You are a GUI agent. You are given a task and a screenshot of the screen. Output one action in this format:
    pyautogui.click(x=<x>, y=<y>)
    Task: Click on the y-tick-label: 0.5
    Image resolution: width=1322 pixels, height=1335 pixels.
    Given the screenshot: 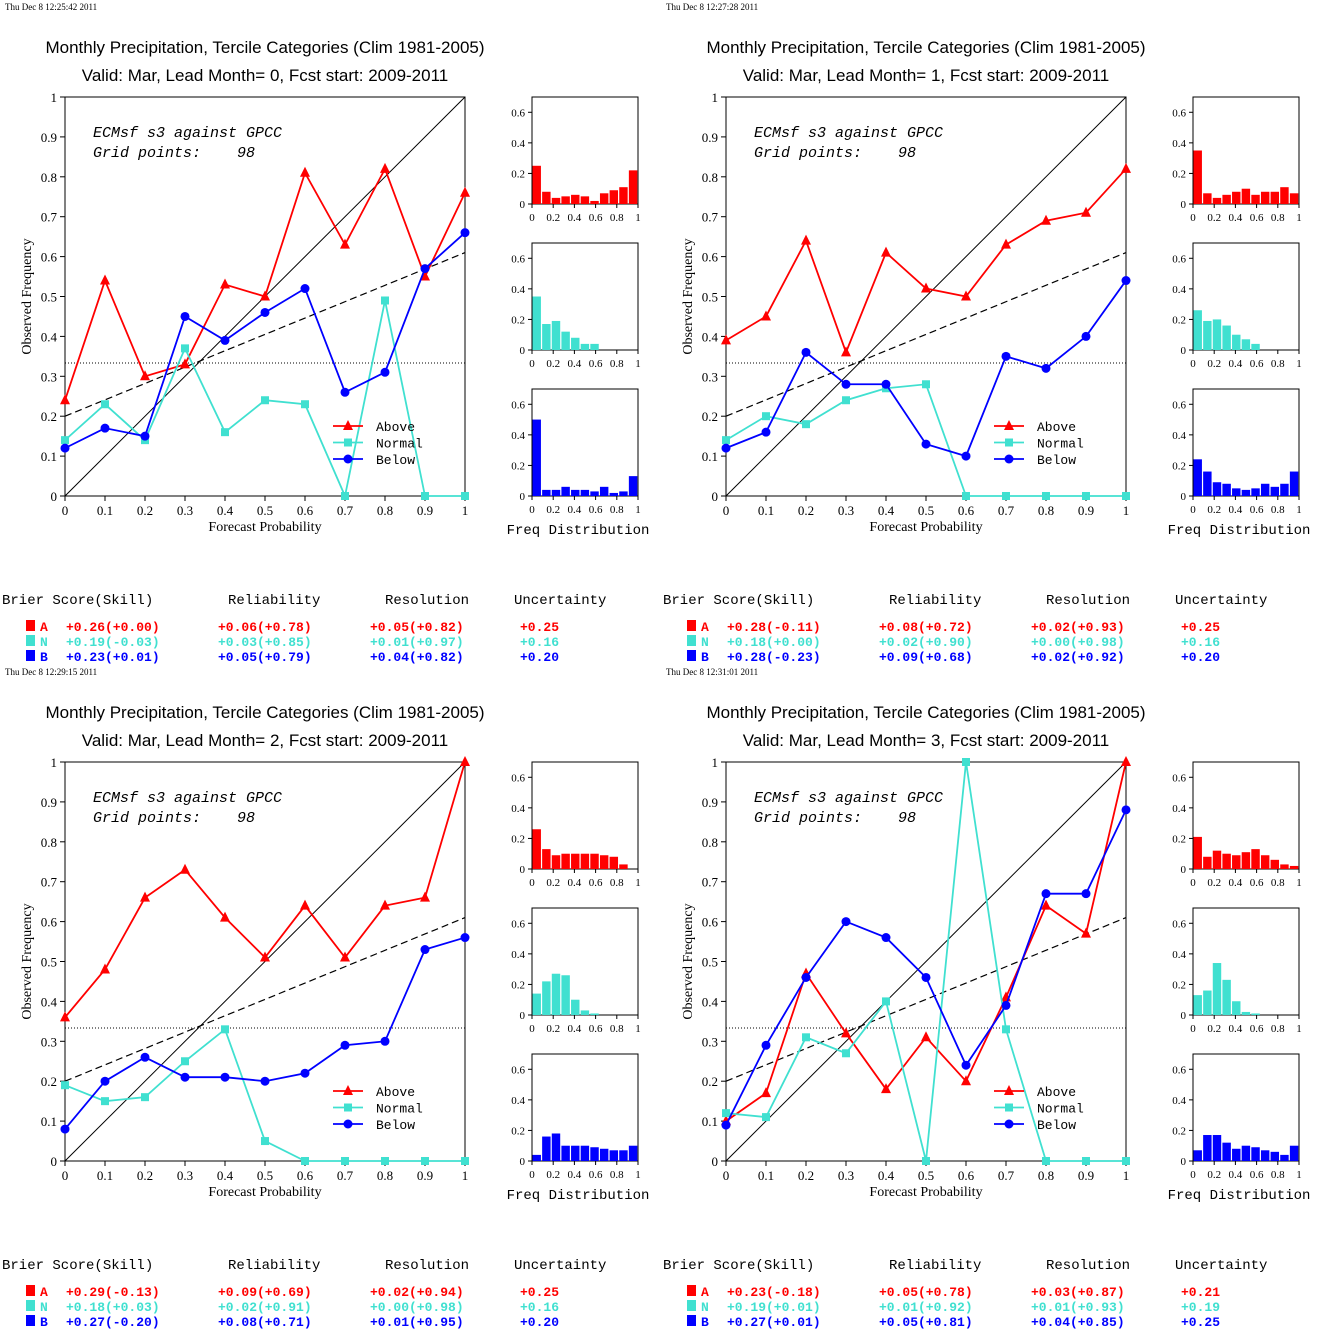 What is the action you would take?
    pyautogui.click(x=710, y=962)
    